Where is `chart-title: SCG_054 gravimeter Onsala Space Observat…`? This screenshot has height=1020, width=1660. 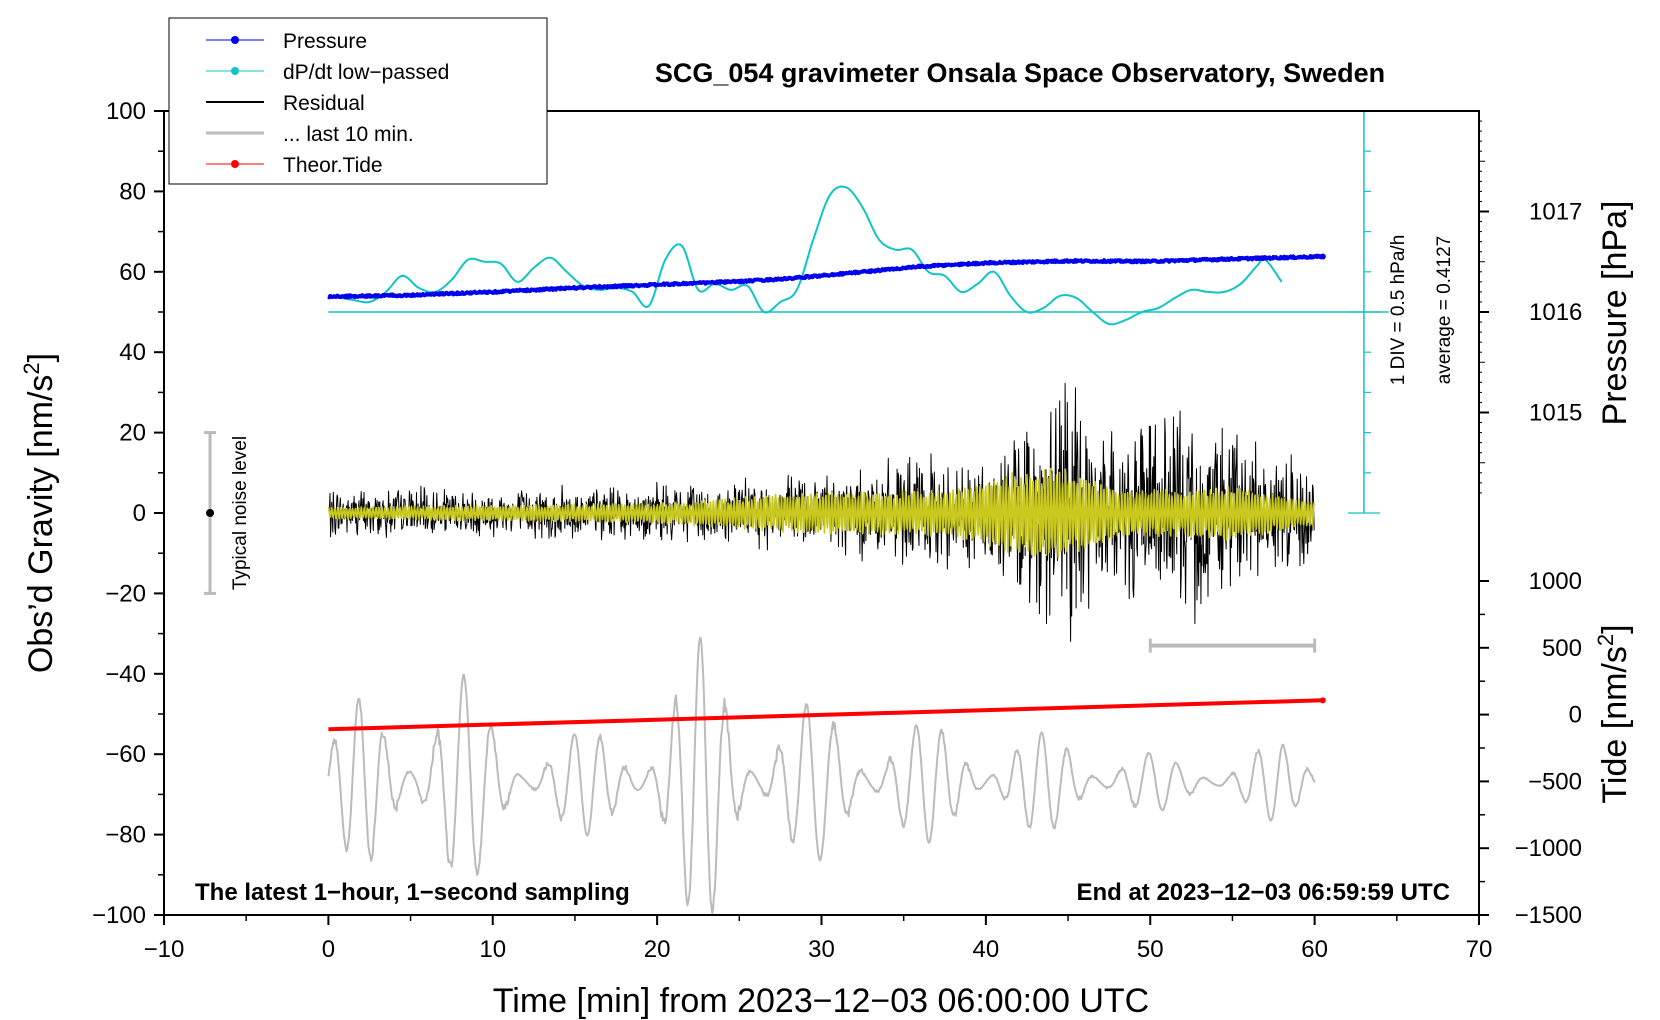 chart-title: SCG_054 gravimeter Onsala Space Observat… is located at coordinates (1020, 73).